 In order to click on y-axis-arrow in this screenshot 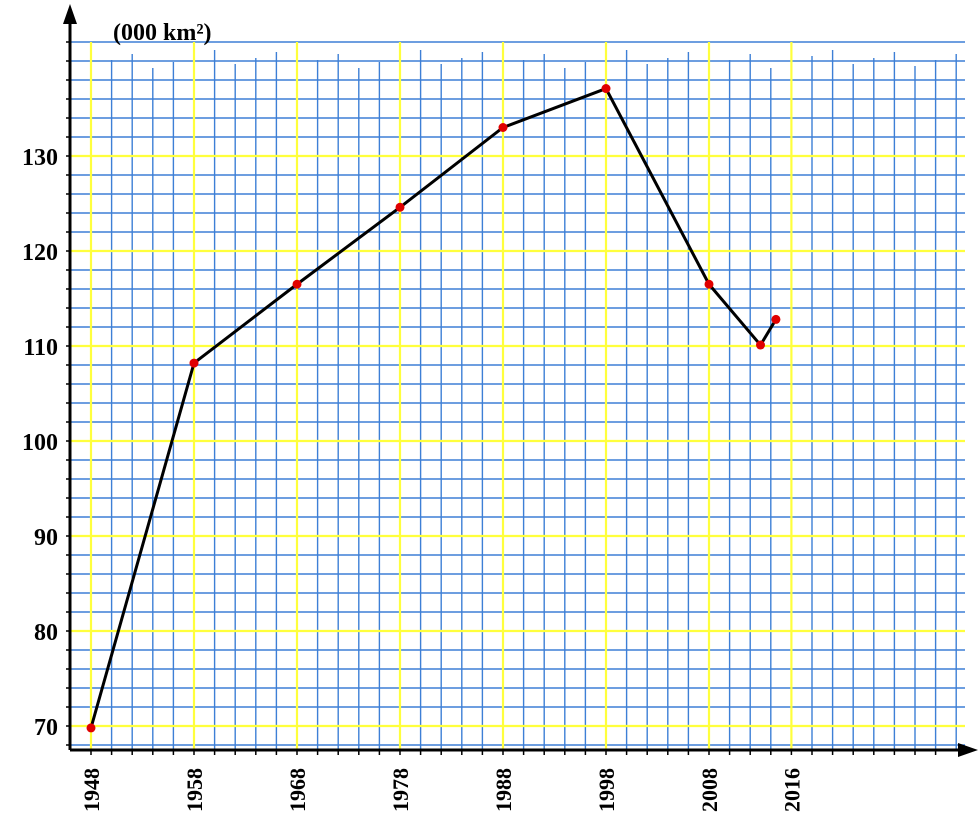, I will do `click(70, 14)`.